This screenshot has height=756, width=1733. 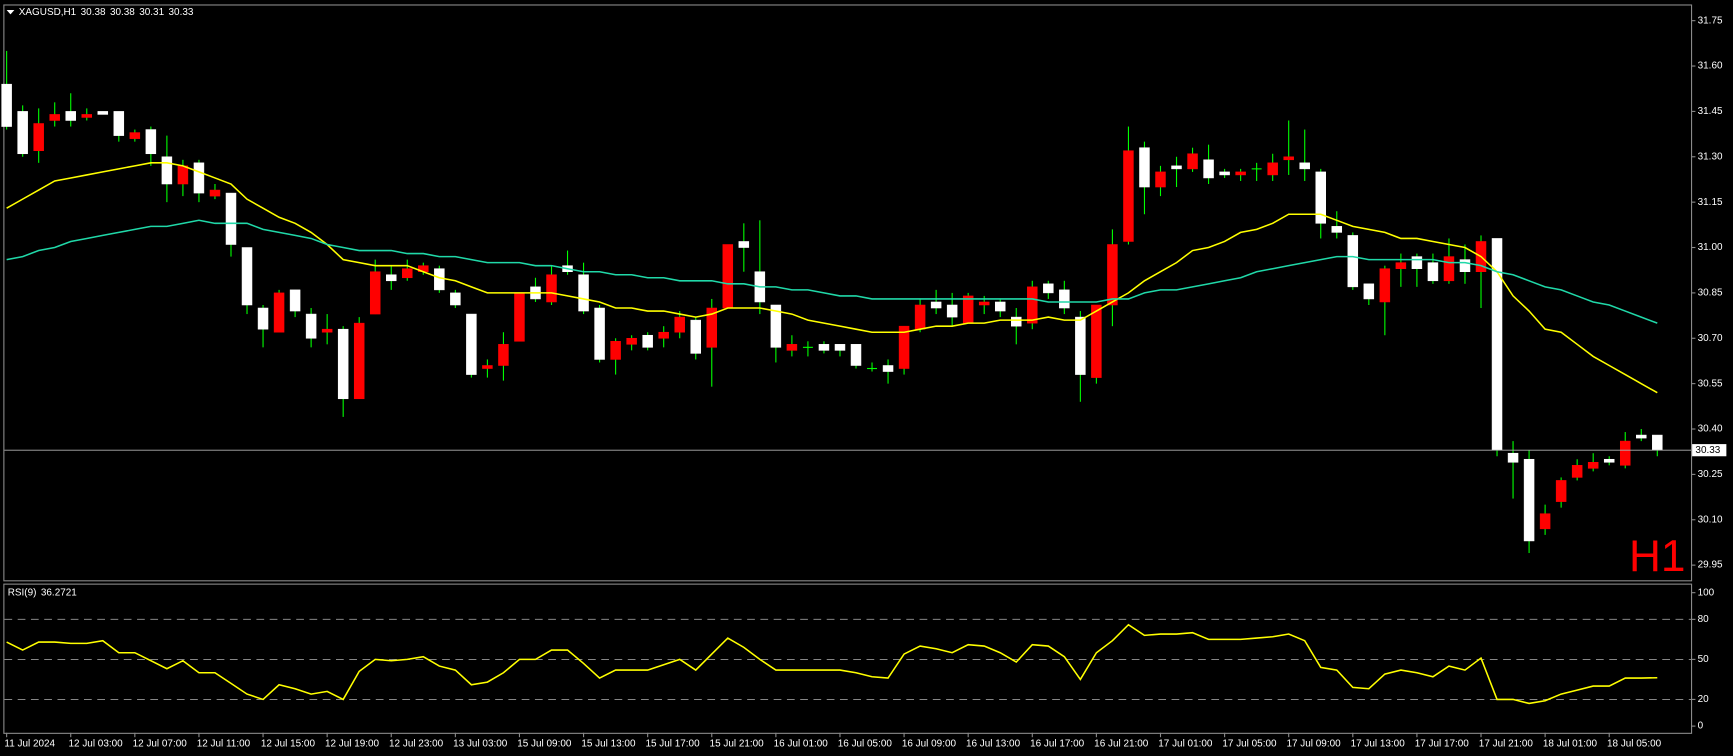 What do you see at coordinates (1710, 565) in the screenshot?
I see `y-tick-label: 29.95` at bounding box center [1710, 565].